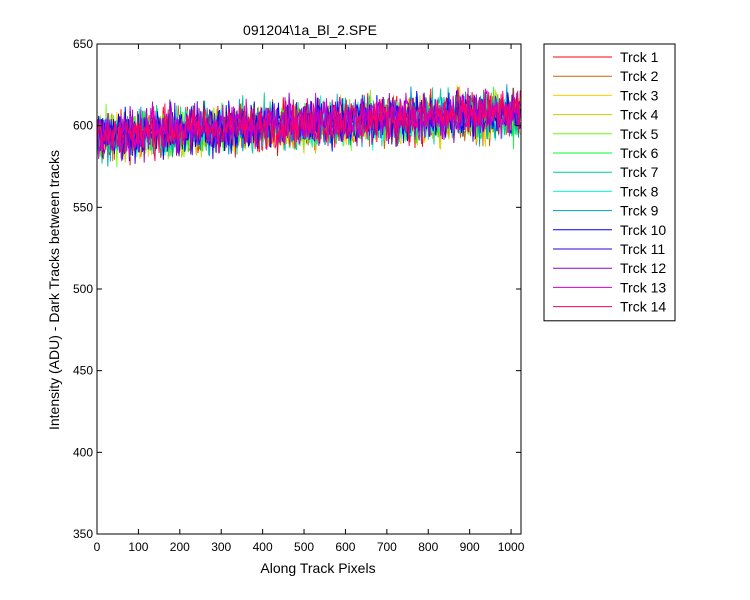 Image resolution: width=750 pixels, height=600 pixels. Describe the element at coordinates (639, 172) in the screenshot. I see `legend-label-7: Trck 7` at that location.